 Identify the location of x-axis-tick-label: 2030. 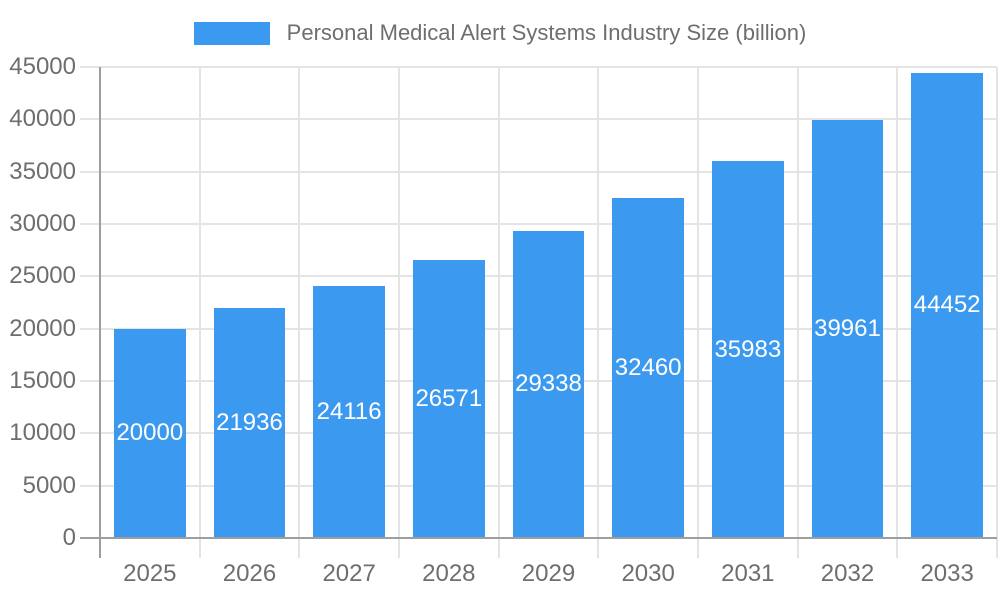
(648, 573).